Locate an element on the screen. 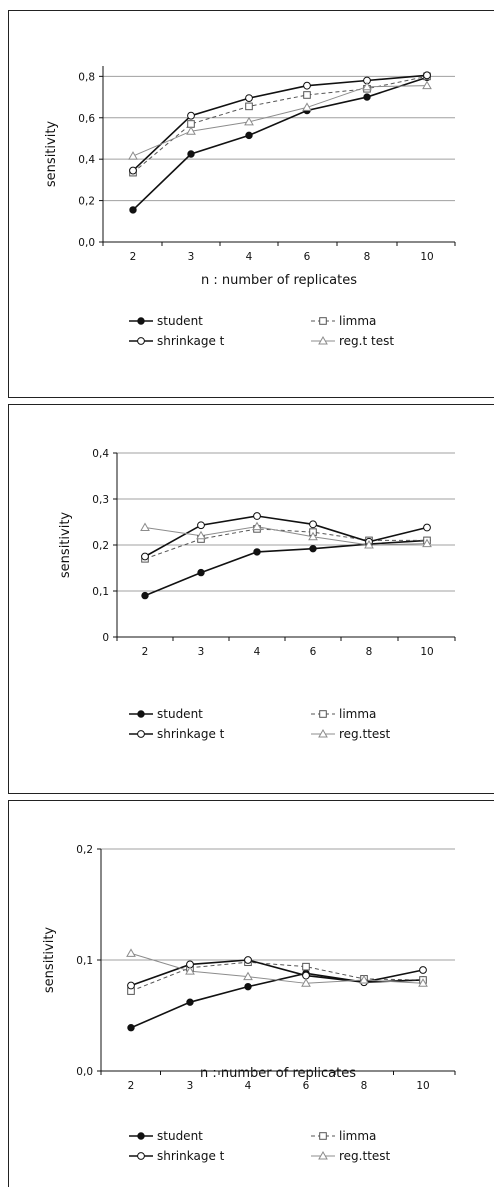 The image size is (495, 1188). x-tick-label: 4 is located at coordinates (248, 1086).